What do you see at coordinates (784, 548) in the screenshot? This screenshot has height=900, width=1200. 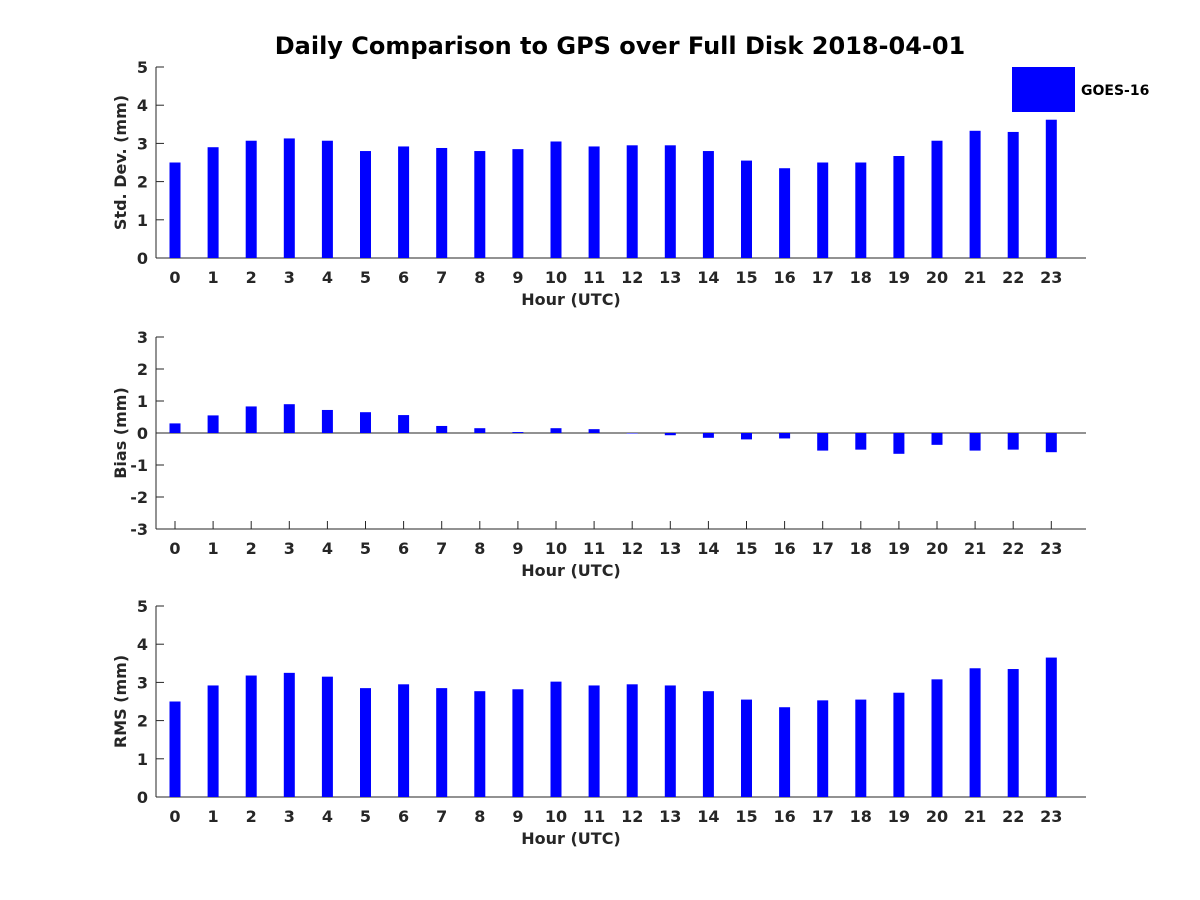 I see `bias-x-tick-label: 16` at bounding box center [784, 548].